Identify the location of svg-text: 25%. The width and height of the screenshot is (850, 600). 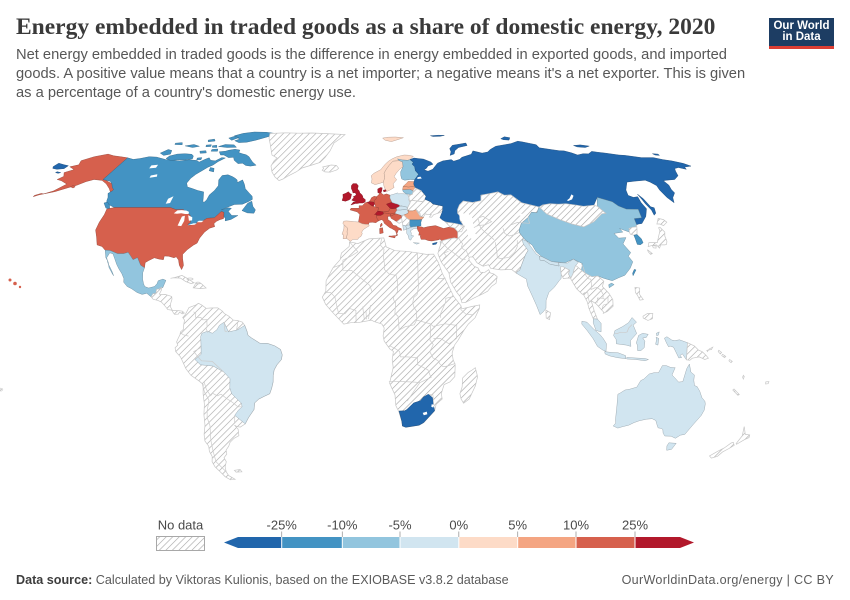
(635, 525).